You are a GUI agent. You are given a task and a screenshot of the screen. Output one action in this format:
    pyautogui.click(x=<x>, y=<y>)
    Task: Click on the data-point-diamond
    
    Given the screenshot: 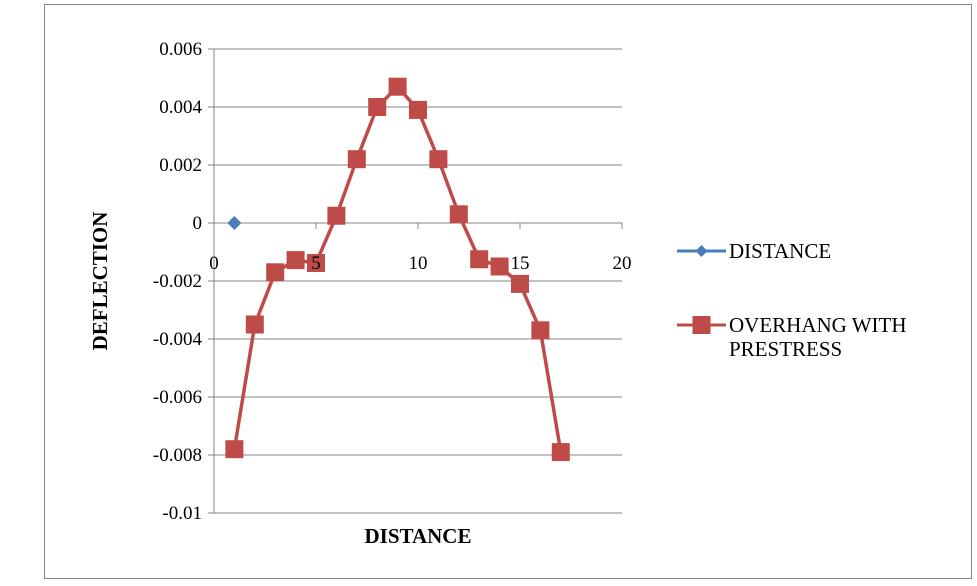 What is the action you would take?
    pyautogui.click(x=234, y=223)
    